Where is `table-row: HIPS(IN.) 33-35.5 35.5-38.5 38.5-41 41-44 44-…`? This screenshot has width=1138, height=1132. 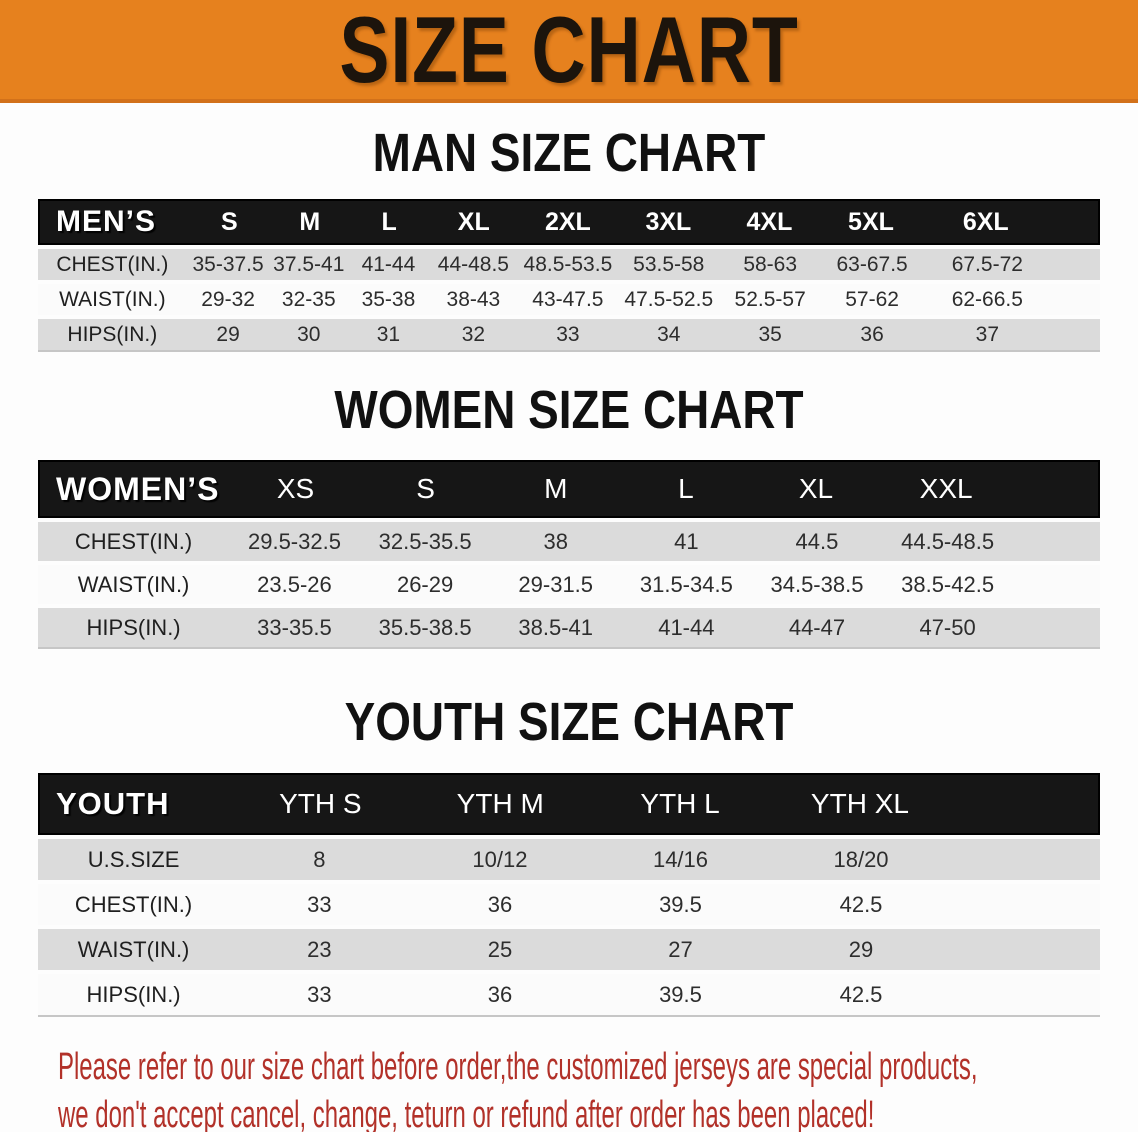 table-row: HIPS(IN.) 33-35.5 35.5-38.5 38.5-41 41-44 44-… is located at coordinates (569, 625).